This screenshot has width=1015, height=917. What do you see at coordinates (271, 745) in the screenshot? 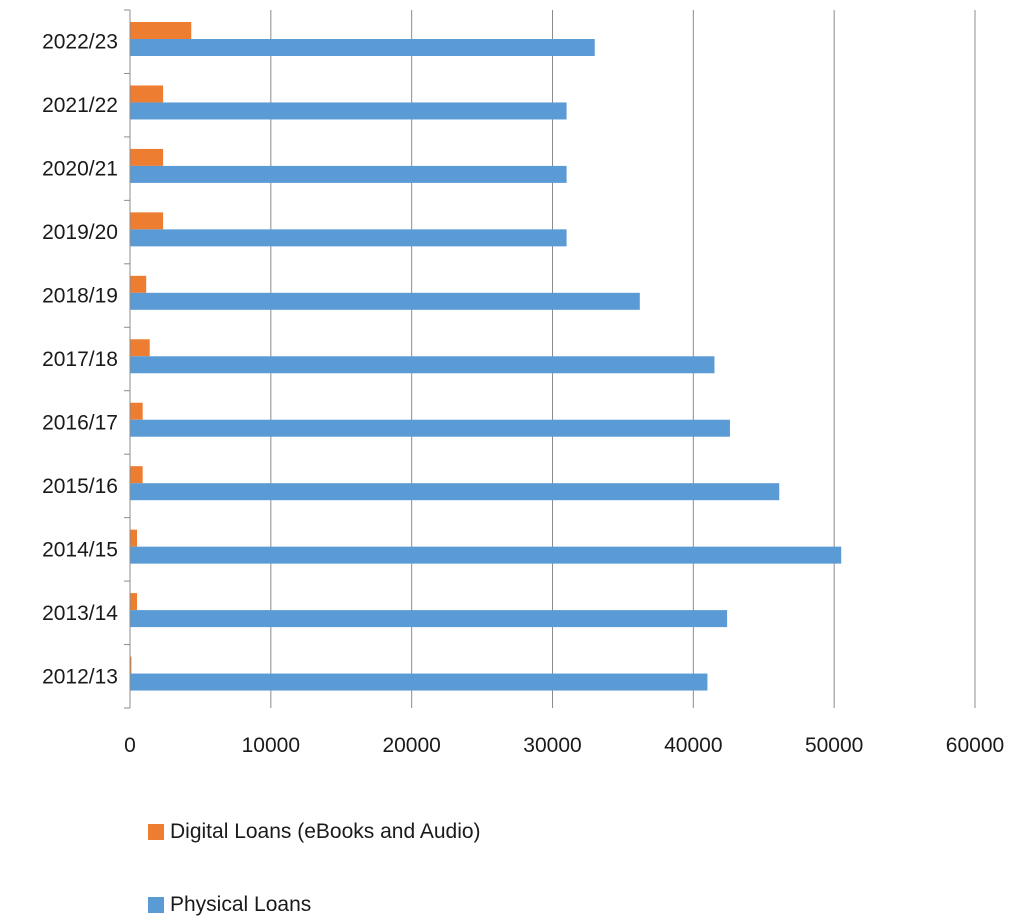
I see `x-tick-label-10000: 10000` at bounding box center [271, 745].